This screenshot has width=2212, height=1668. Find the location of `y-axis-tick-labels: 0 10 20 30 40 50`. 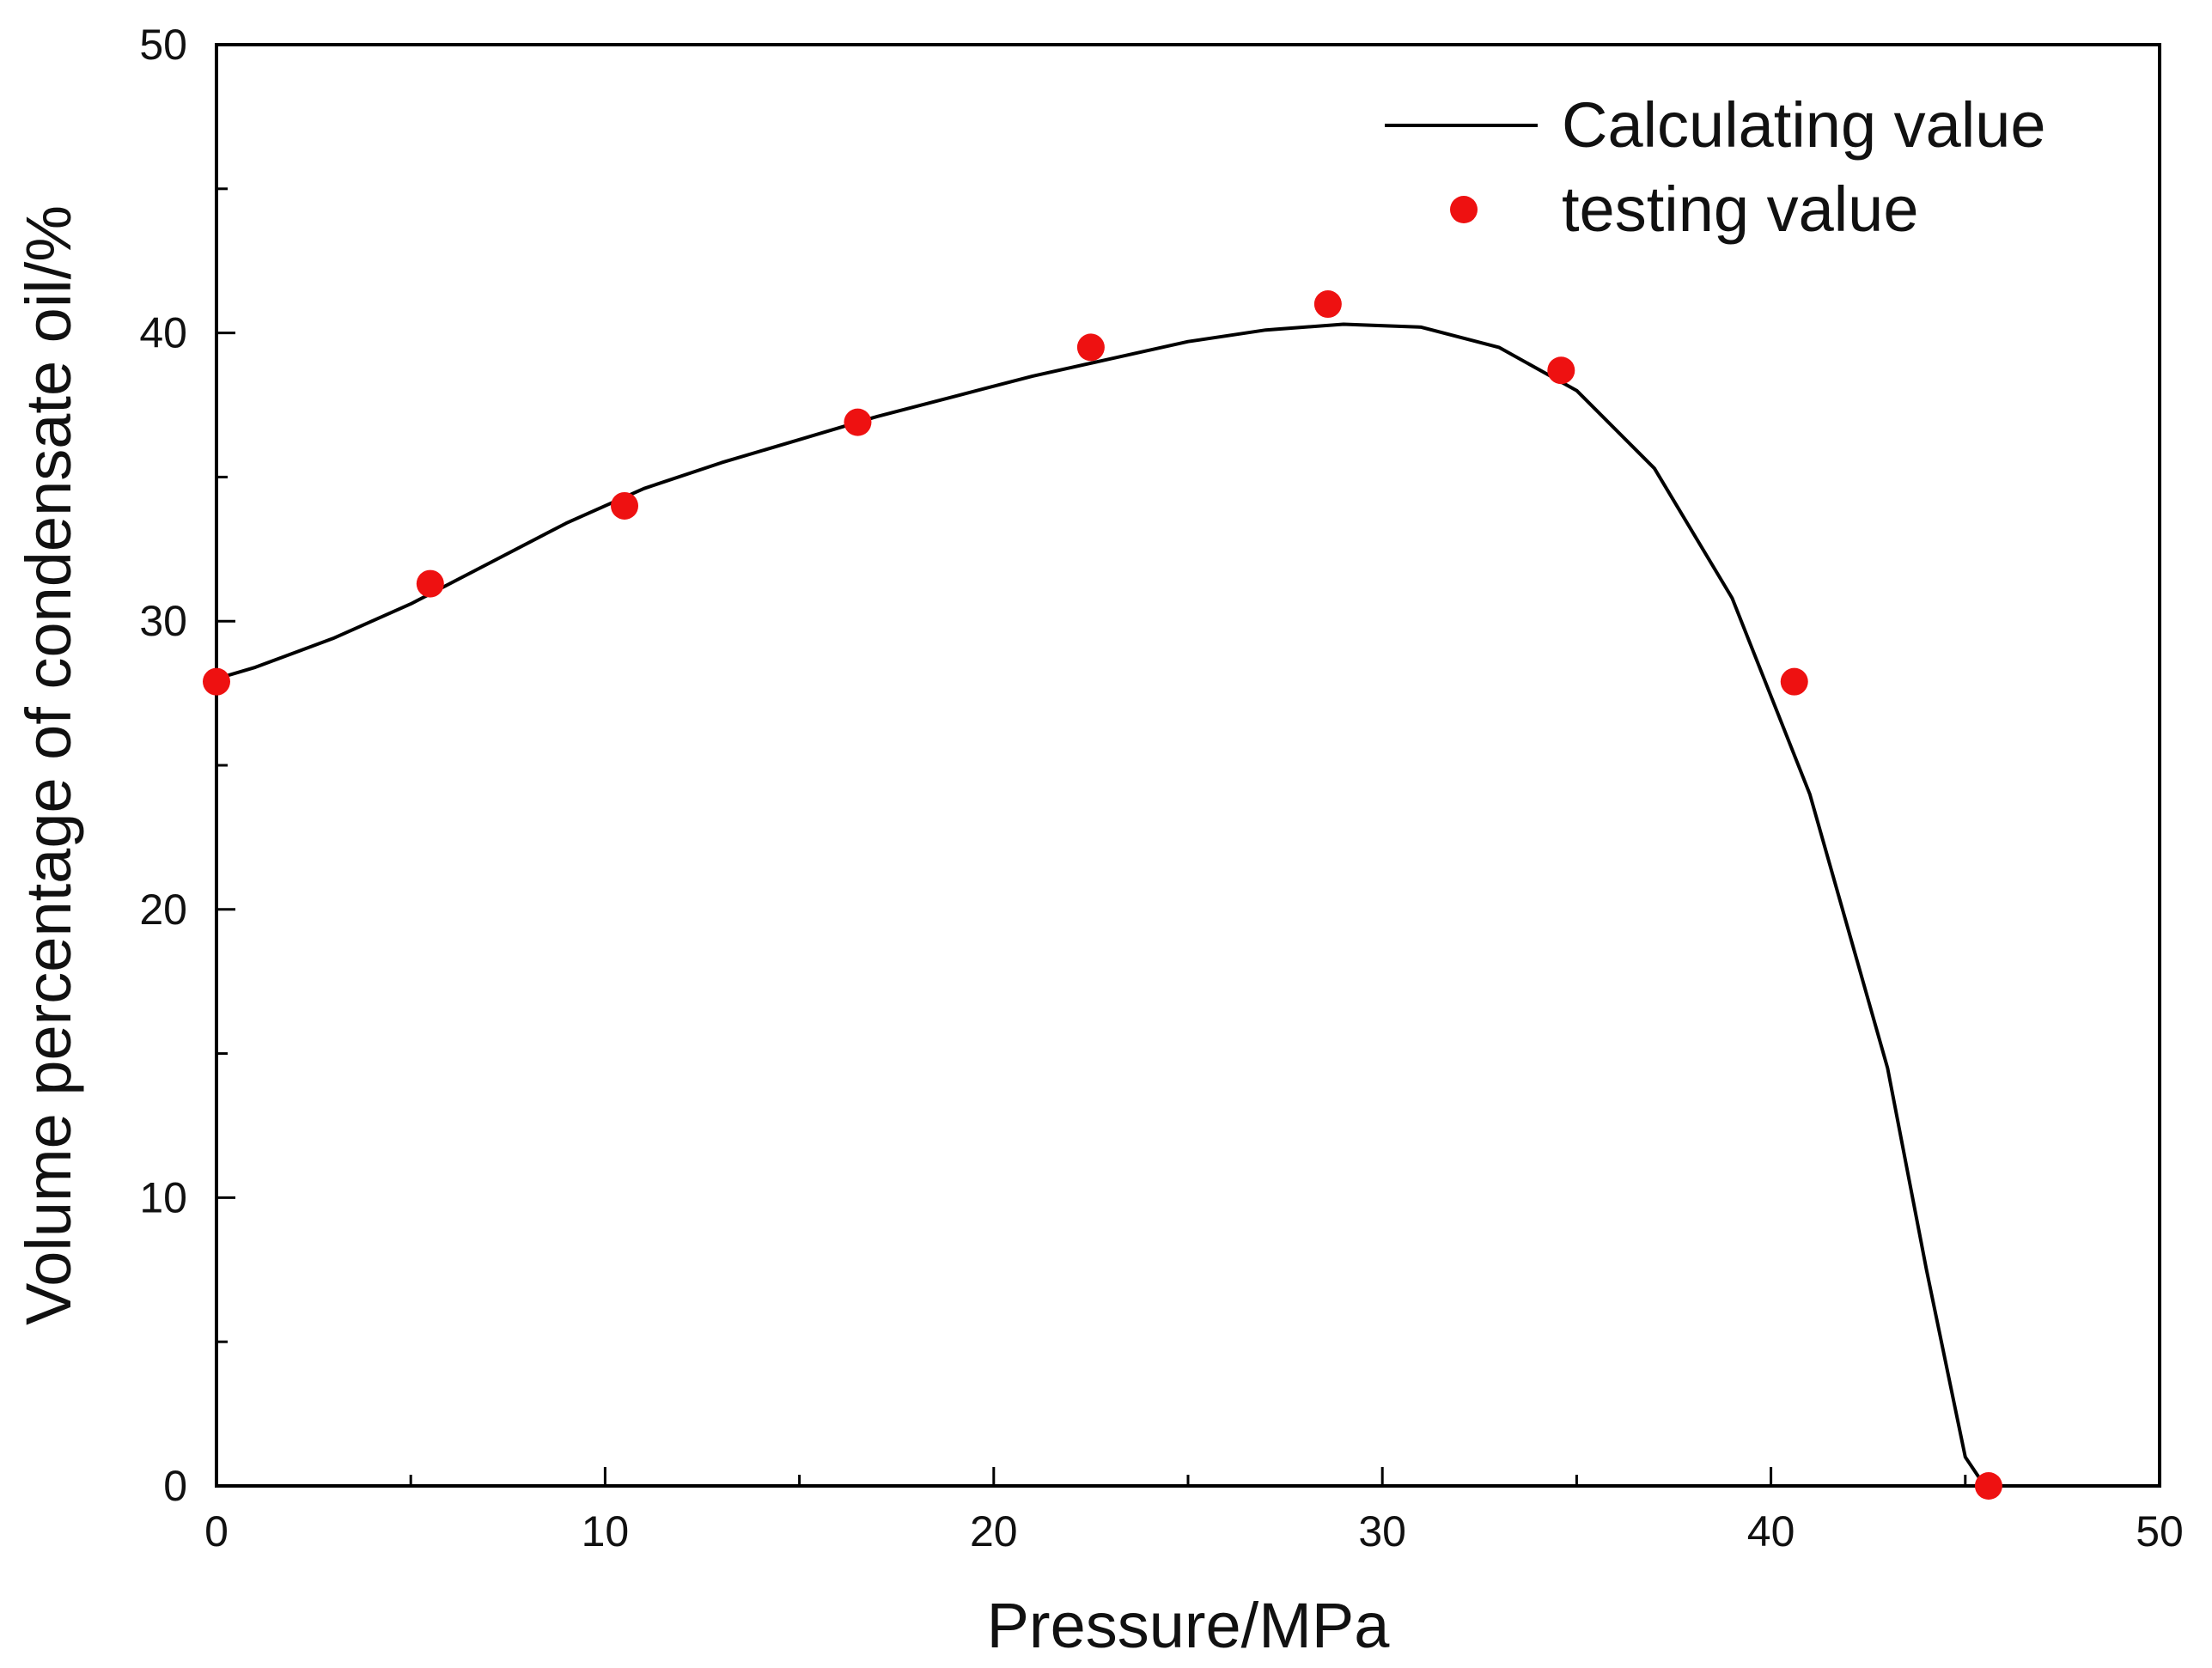

y-axis-tick-labels: 0 10 20 30 40 50 is located at coordinates (163, 766).